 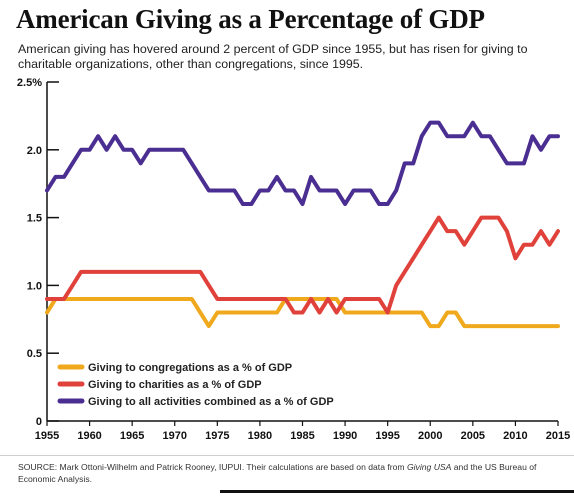 What do you see at coordinates (260, 436) in the screenshot?
I see `x-tick-label-5: 1980` at bounding box center [260, 436].